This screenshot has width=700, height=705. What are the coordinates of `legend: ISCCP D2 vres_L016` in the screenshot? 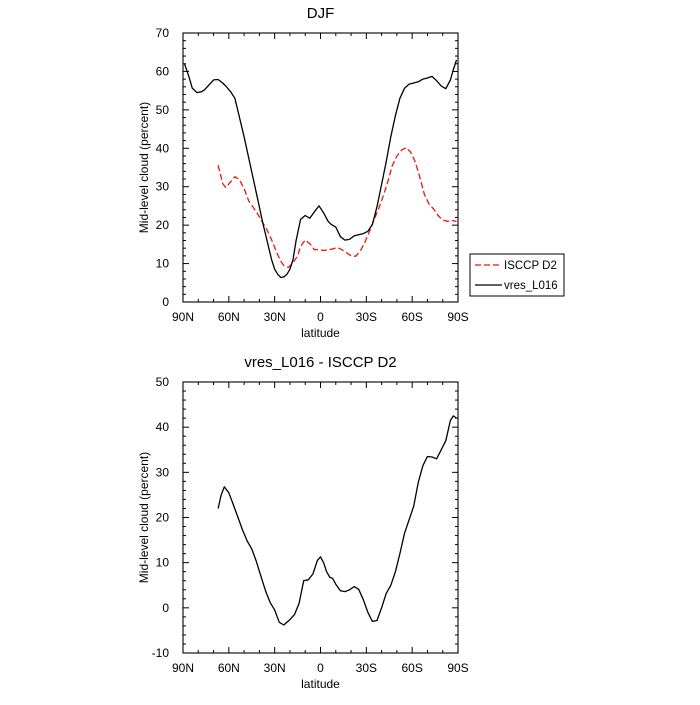 It's located at (517, 275).